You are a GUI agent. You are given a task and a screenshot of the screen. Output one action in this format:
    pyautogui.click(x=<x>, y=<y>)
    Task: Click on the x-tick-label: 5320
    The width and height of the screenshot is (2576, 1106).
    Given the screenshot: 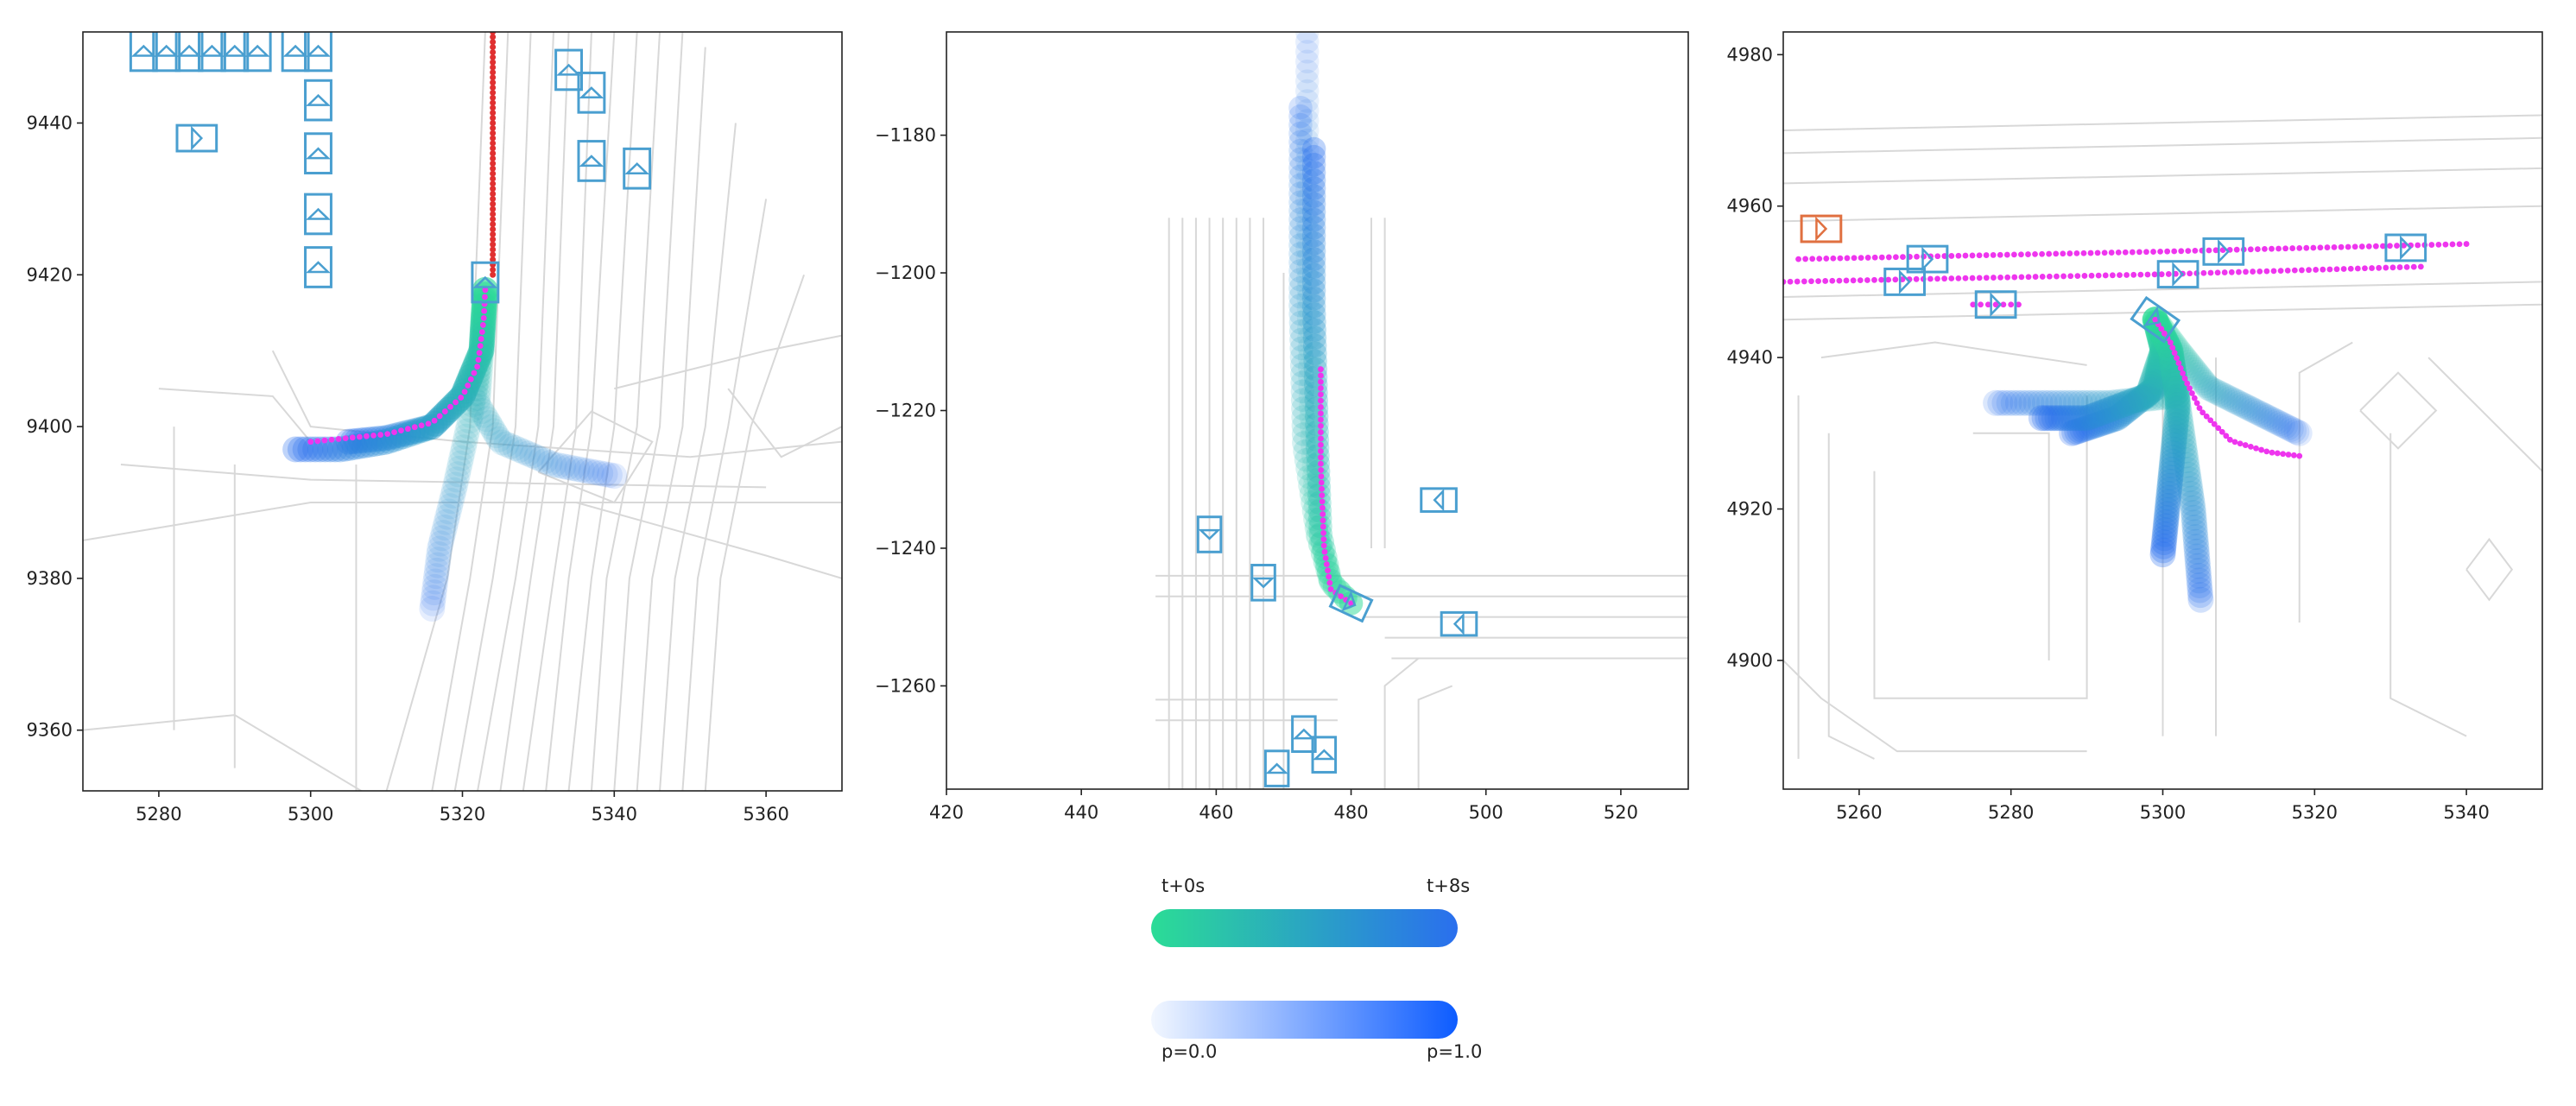 What is the action you would take?
    pyautogui.click(x=2315, y=812)
    